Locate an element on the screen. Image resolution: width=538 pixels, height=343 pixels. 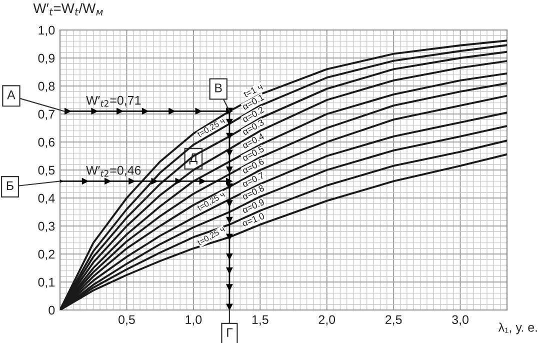
y-tick-label: 0,4 is located at coordinates (46, 199).